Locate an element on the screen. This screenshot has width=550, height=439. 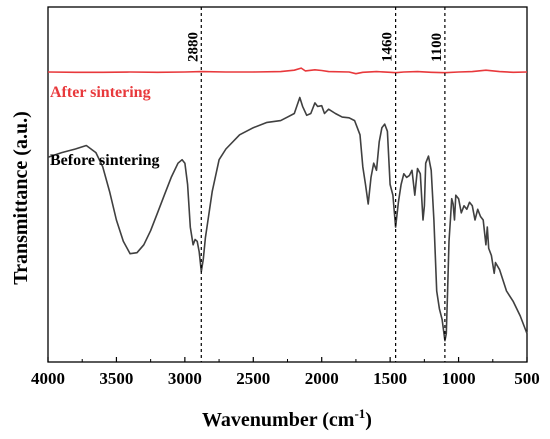
x-tick-label: 1000 is located at coordinates (459, 378).